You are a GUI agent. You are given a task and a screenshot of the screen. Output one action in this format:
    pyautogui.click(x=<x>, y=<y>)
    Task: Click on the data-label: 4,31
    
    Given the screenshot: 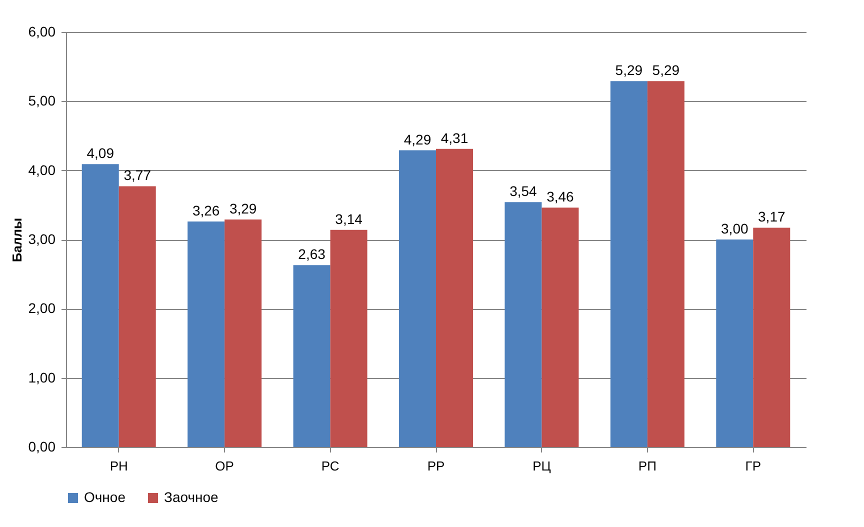 What is the action you would take?
    pyautogui.click(x=454, y=138)
    